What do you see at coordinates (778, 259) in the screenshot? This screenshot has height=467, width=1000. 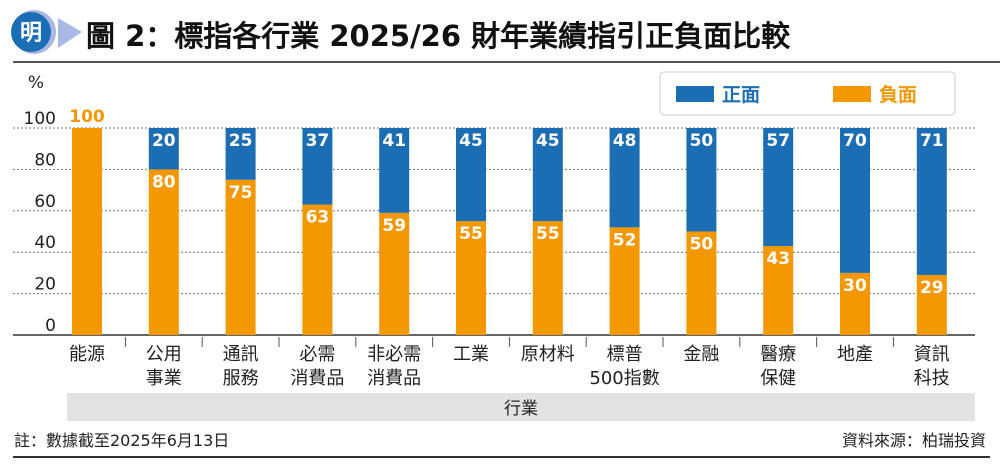 I see `data-label-negative: 43` at bounding box center [778, 259].